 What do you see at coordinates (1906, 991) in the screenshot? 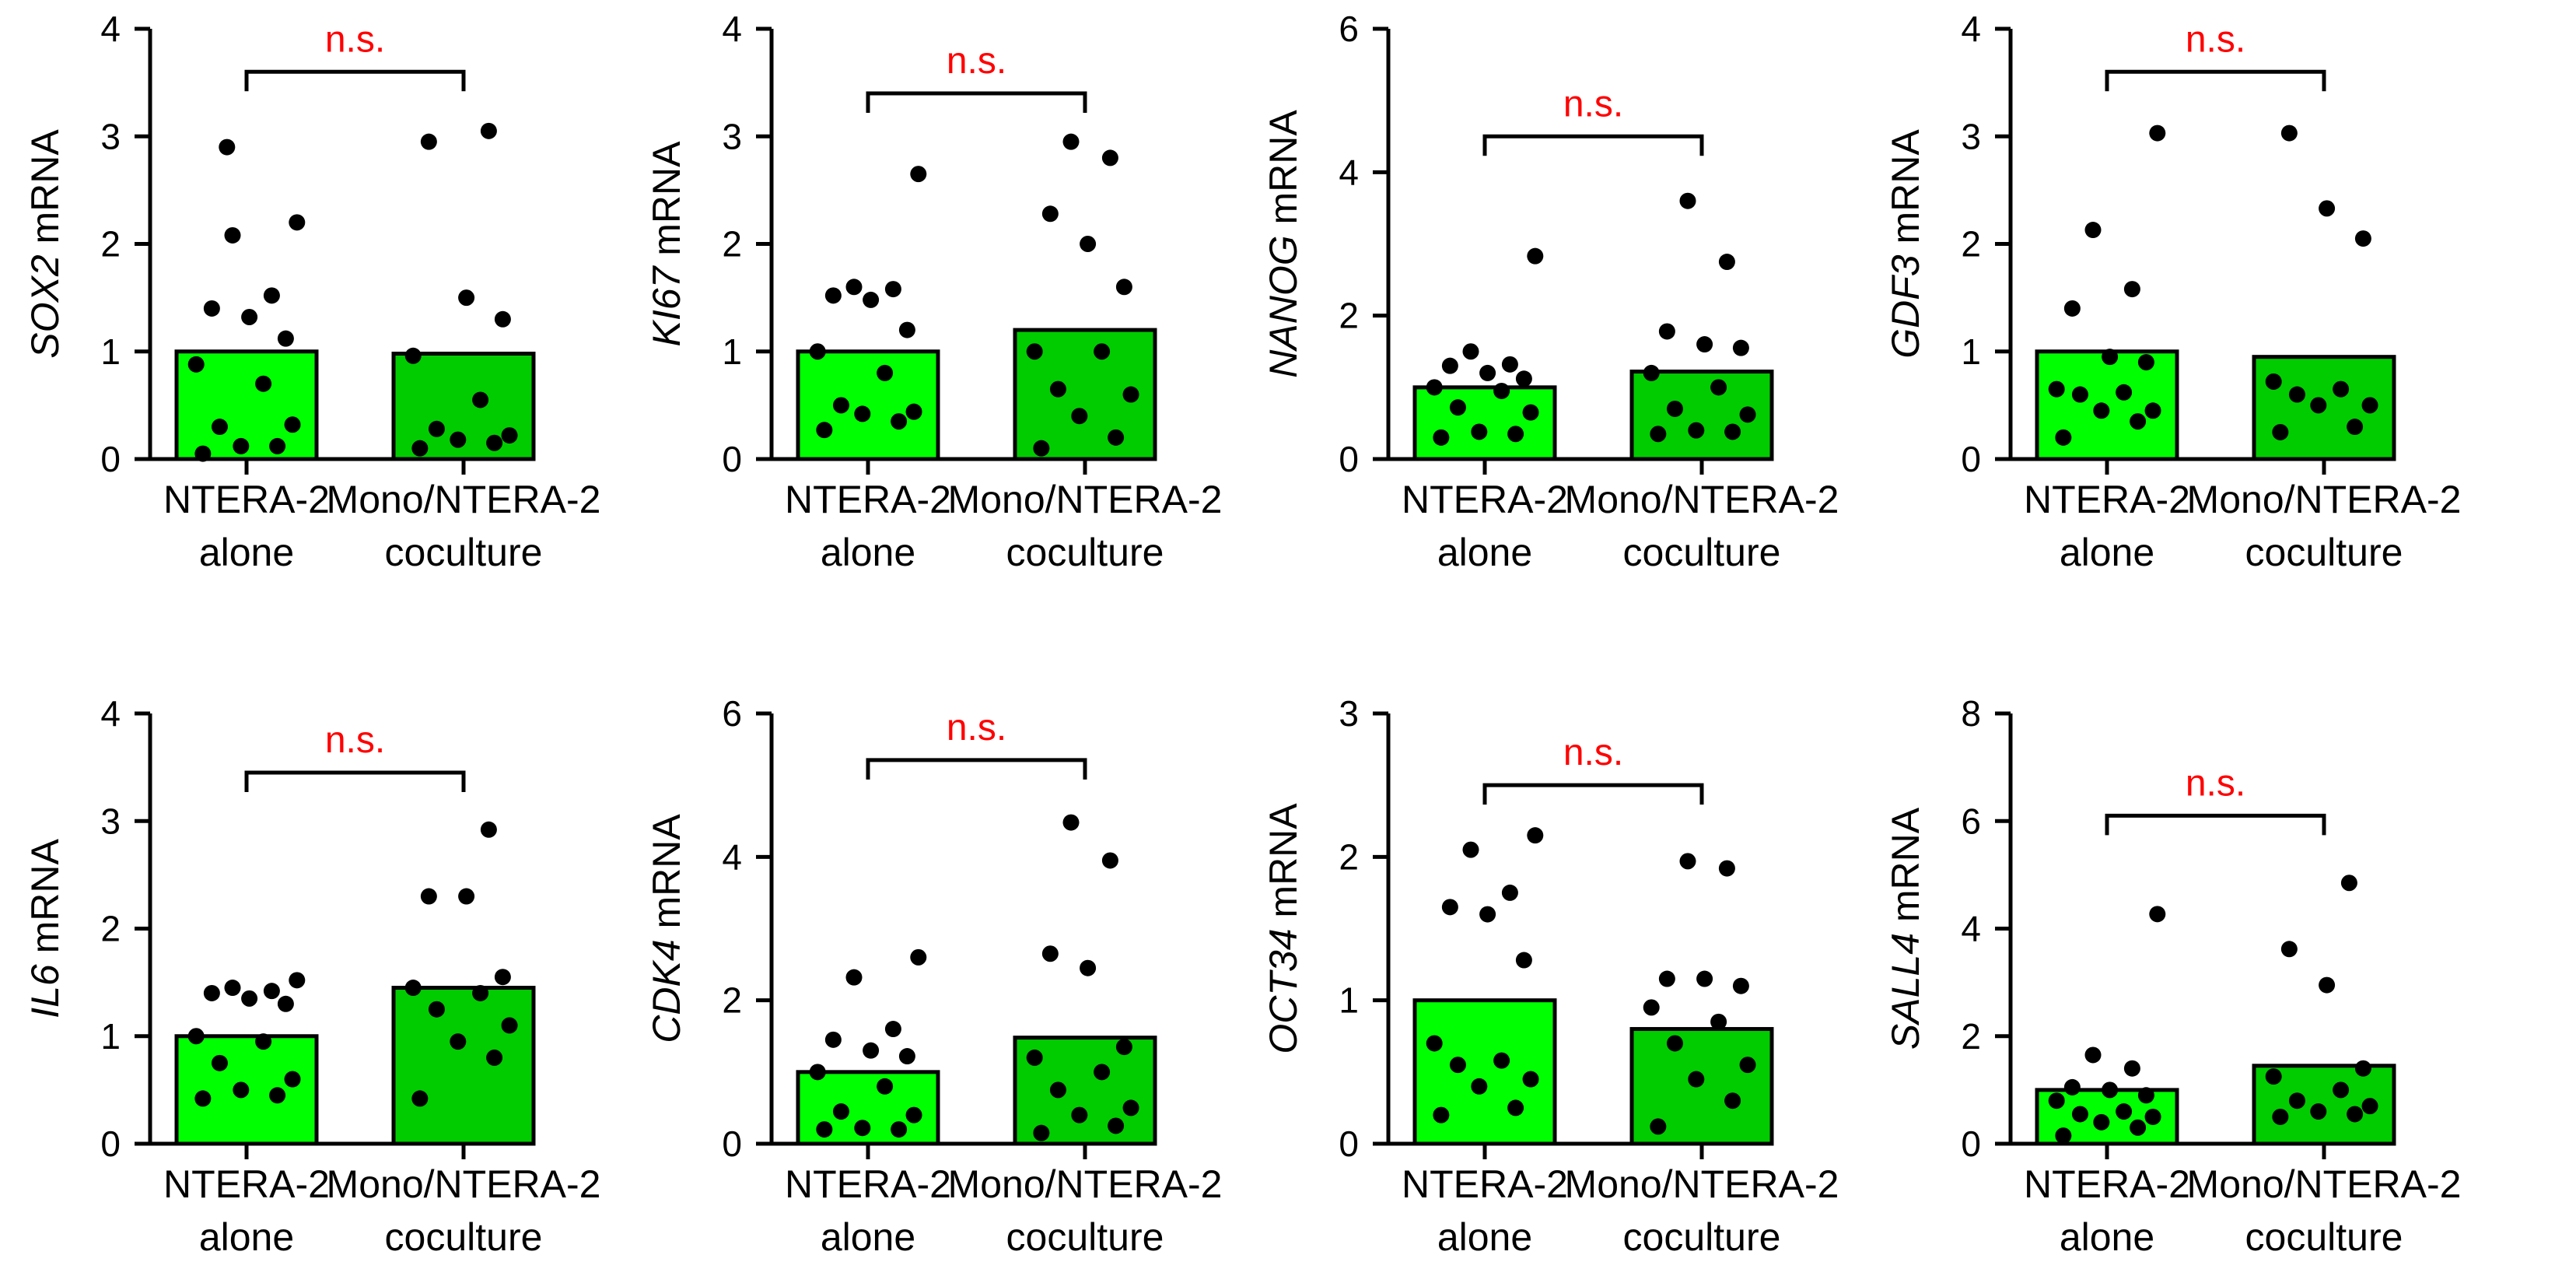
I see `gene-name: SALL4` at bounding box center [1906, 991].